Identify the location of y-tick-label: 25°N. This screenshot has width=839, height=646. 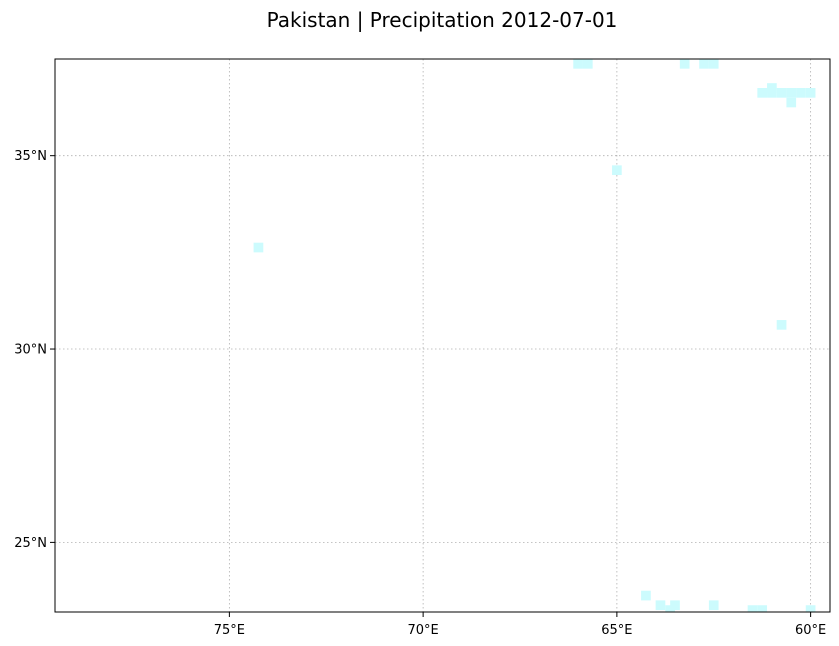
(30, 543).